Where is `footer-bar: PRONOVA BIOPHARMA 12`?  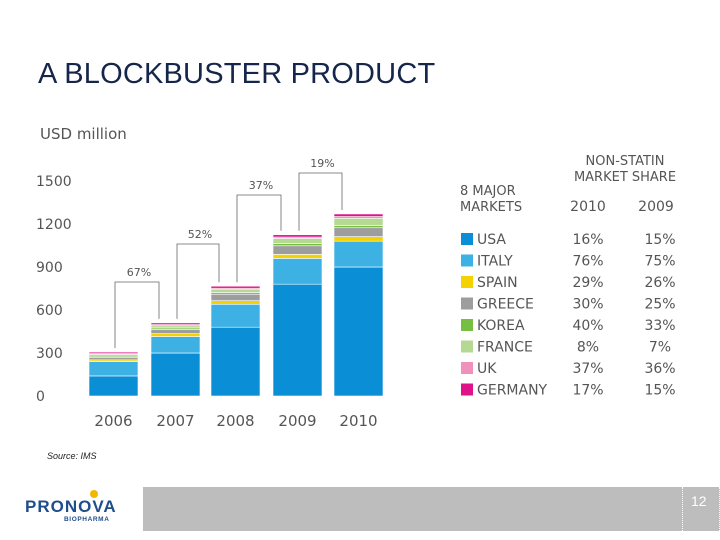 footer-bar: PRONOVA BIOPHARMA 12 is located at coordinates (364, 509).